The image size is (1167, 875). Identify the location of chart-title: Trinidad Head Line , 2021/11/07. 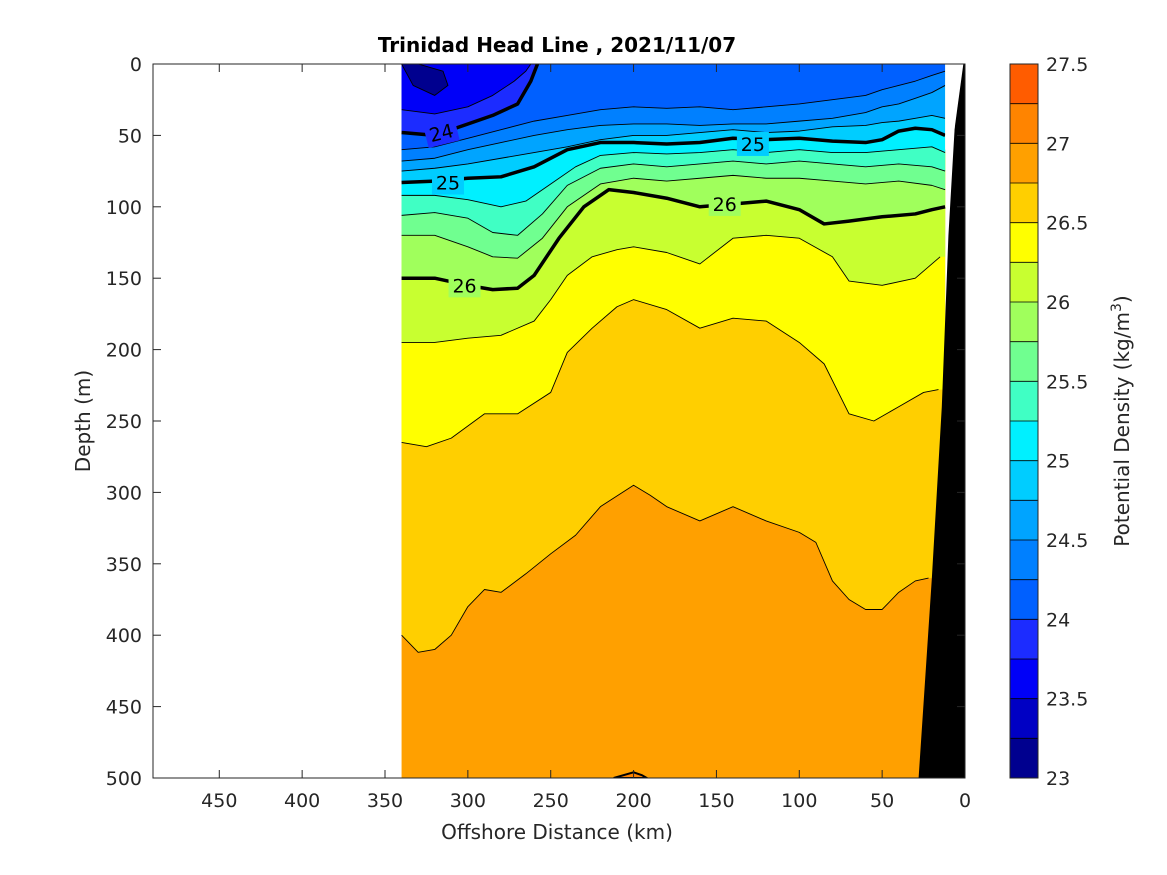
(557, 45).